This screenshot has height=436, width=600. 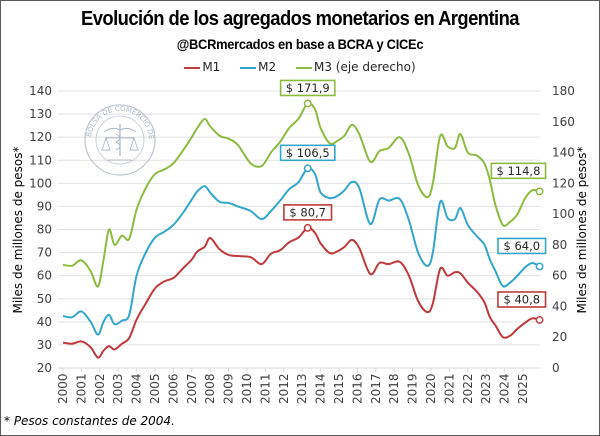 I want to click on x-tick-label: 2021, so click(x=449, y=388).